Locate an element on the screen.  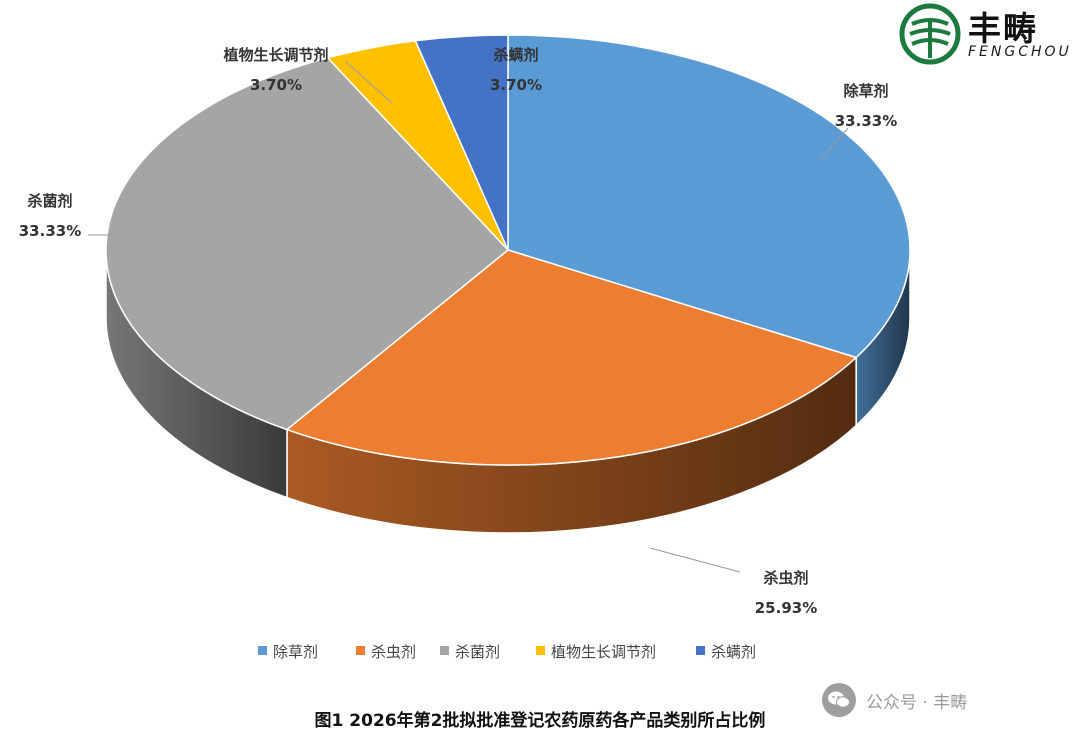
legend-label-1: 杀虫剂 is located at coordinates (393, 652).